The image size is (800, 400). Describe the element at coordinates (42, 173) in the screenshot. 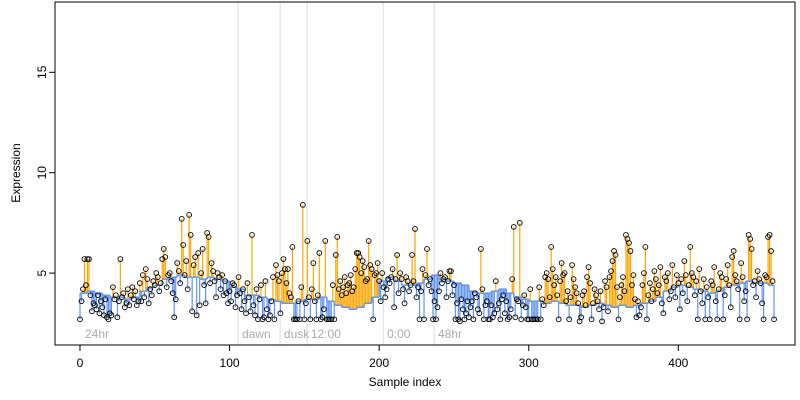

I see `y-tick-label: 10` at that location.